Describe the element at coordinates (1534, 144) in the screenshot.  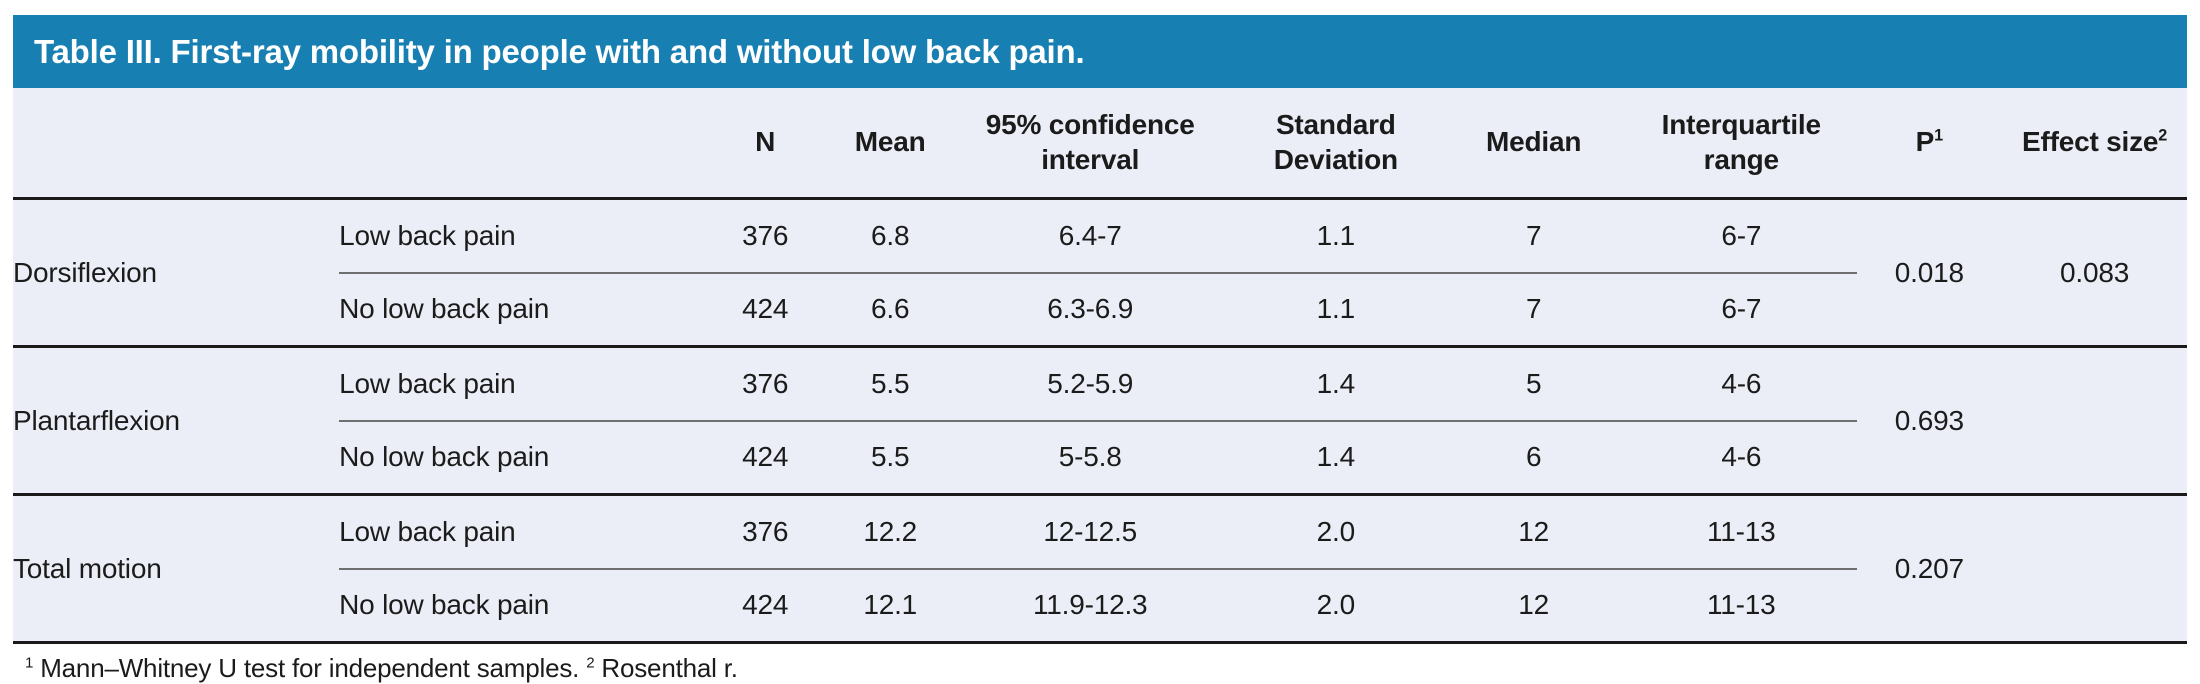
I see `column-header-median: Median` at that location.